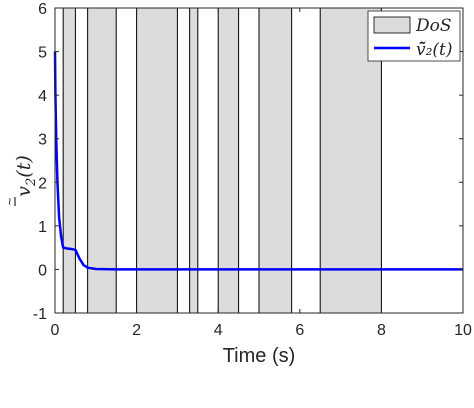  Describe the element at coordinates (414, 36) in the screenshot. I see `legend: DoS v̄̃₂(t)` at that location.